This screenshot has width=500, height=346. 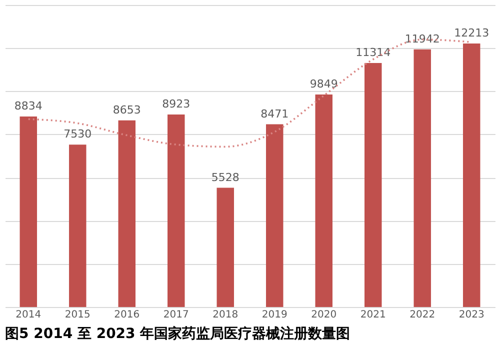 I want to click on x-tick-label: 2020, so click(x=324, y=315).